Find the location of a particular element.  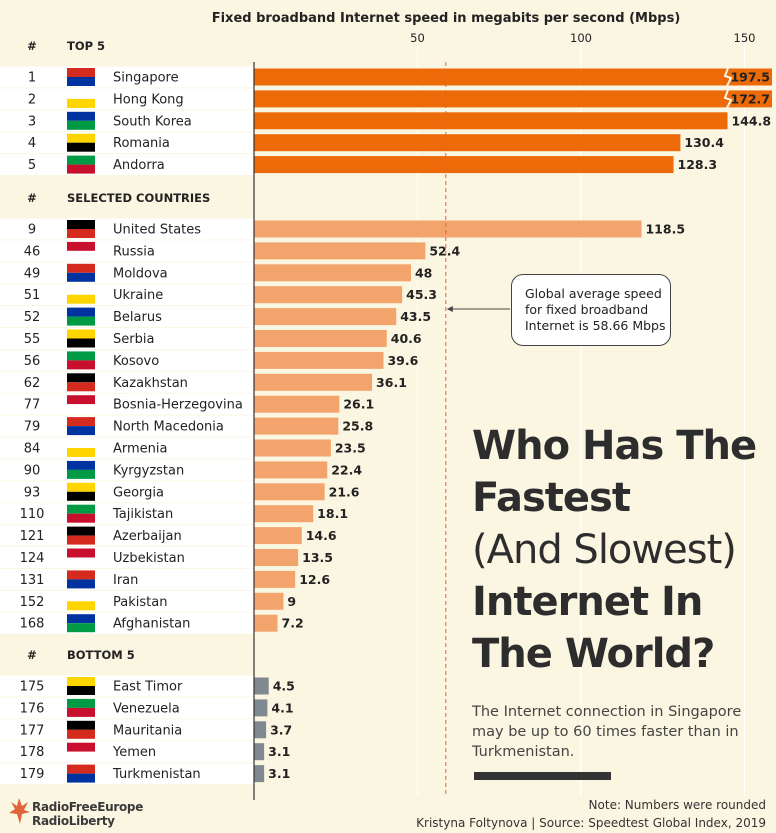

group-header: TOP 5 is located at coordinates (86, 46).